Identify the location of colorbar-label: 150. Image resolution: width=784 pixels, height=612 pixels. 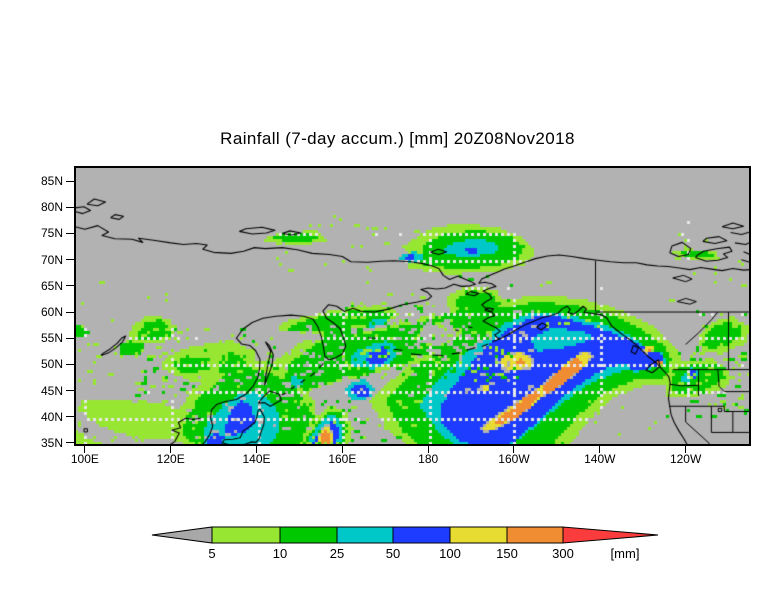
(507, 553).